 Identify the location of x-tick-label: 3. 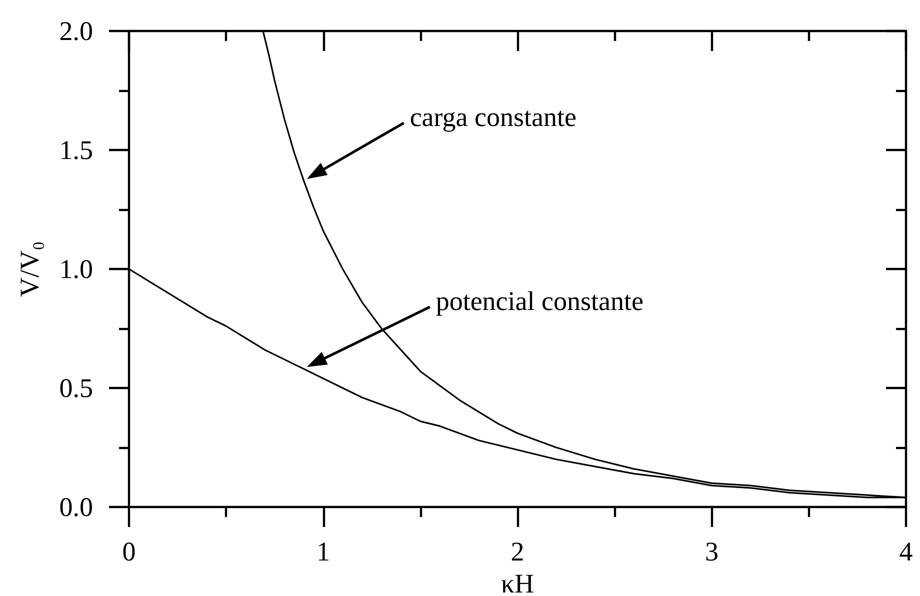
(711, 551).